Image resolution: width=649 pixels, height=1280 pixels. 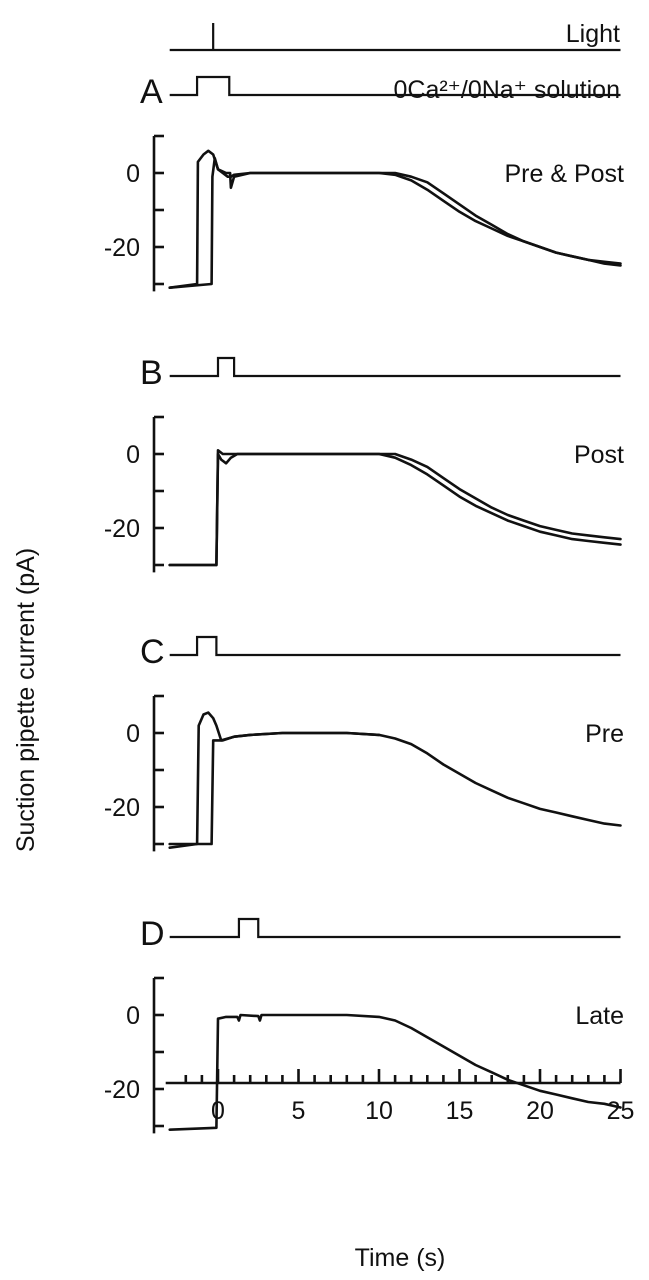 I want to click on condition-label: Pre, so click(x=604, y=734).